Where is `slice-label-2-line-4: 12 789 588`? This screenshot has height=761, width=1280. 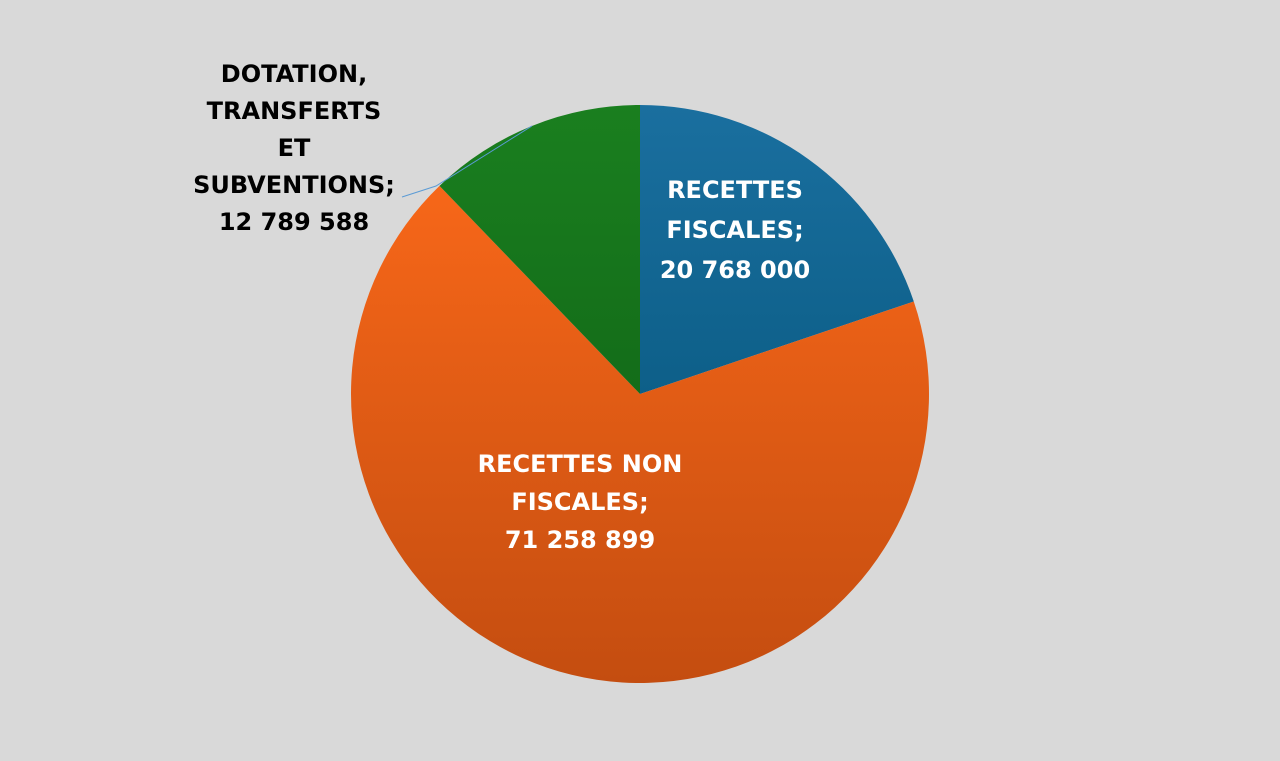 slice-label-2-line-4: 12 789 588 is located at coordinates (294, 222).